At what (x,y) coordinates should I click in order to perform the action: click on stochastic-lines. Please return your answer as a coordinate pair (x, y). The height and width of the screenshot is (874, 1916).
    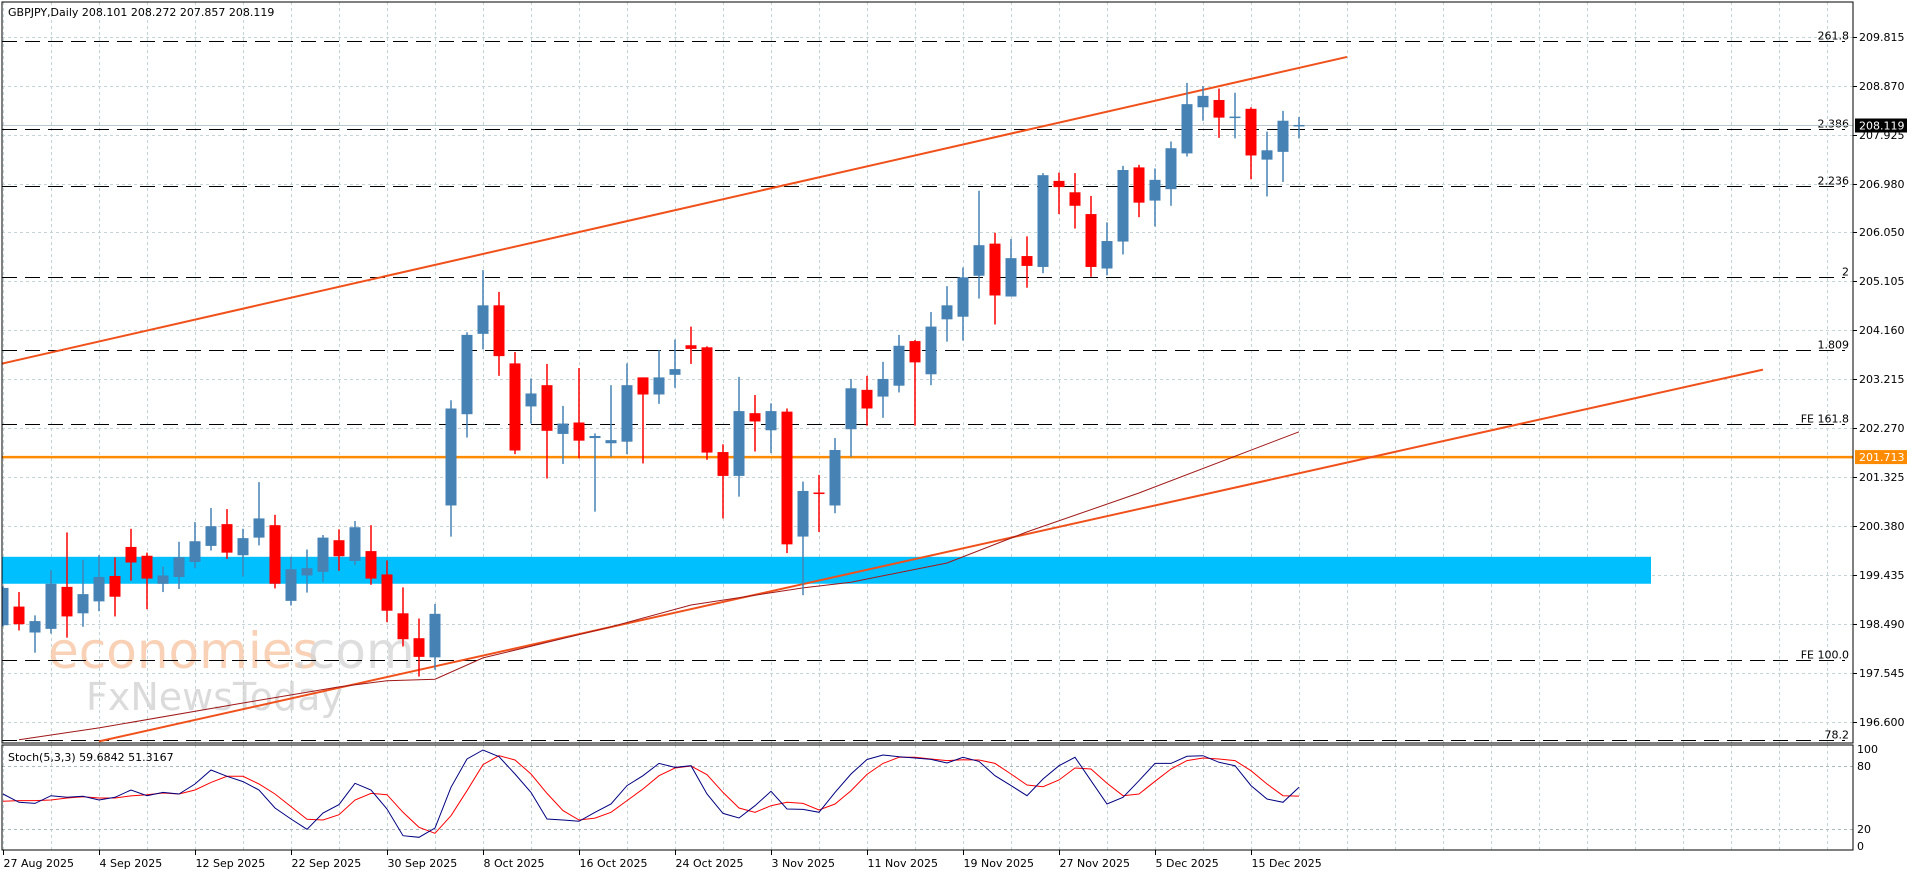
    Looking at the image, I should click on (651, 793).